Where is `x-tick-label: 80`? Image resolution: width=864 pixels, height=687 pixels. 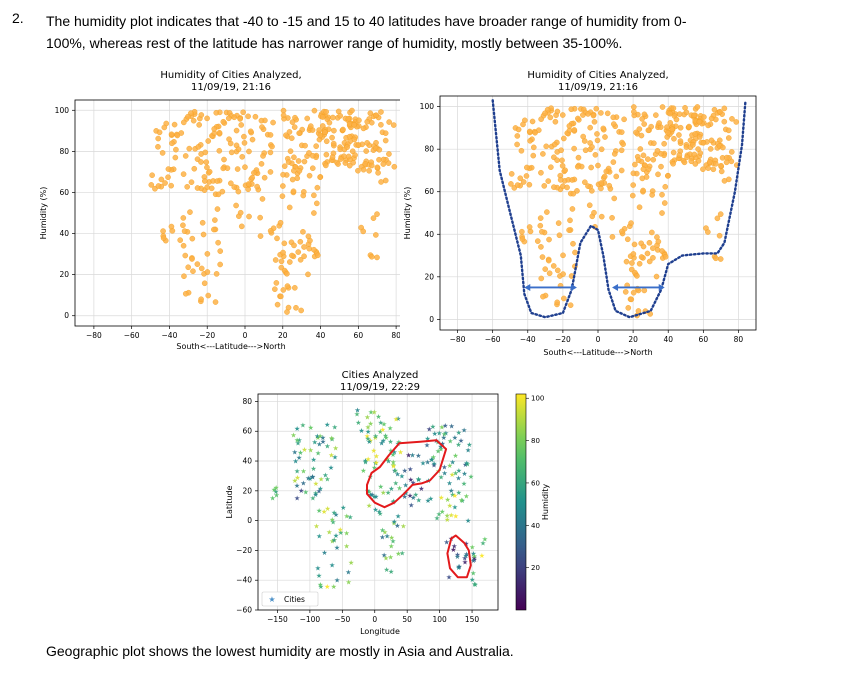 x-tick-label: 80 is located at coordinates (395, 335).